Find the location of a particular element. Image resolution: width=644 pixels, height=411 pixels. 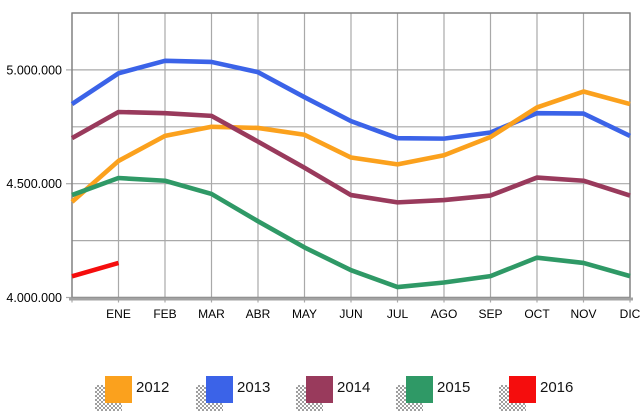

legend-swatch-2016 is located at coordinates (522, 389).